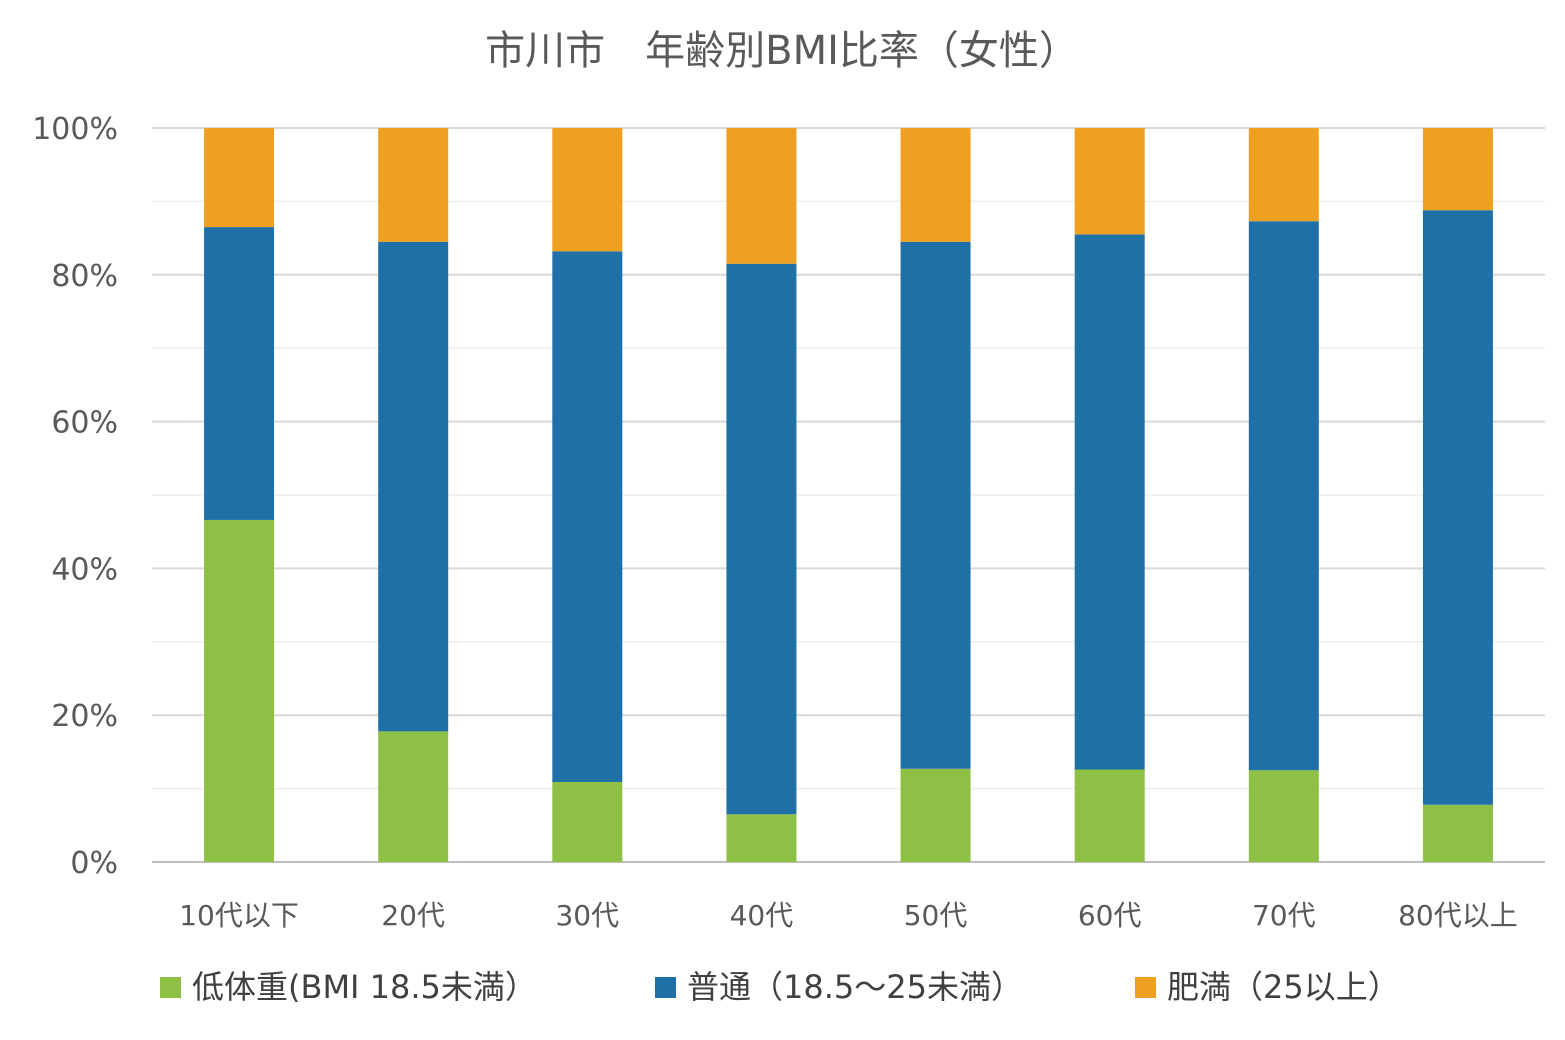 This screenshot has width=1565, height=1040. Describe the element at coordinates (1283, 987) in the screenshot. I see `legend-label: 肥満（25以上）` at that location.